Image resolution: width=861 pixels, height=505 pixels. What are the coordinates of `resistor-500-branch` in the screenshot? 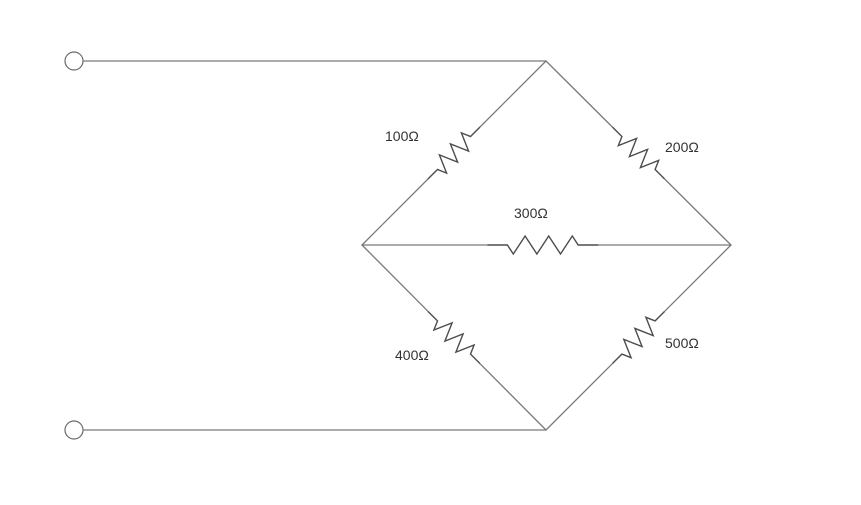 It's located at (638, 337).